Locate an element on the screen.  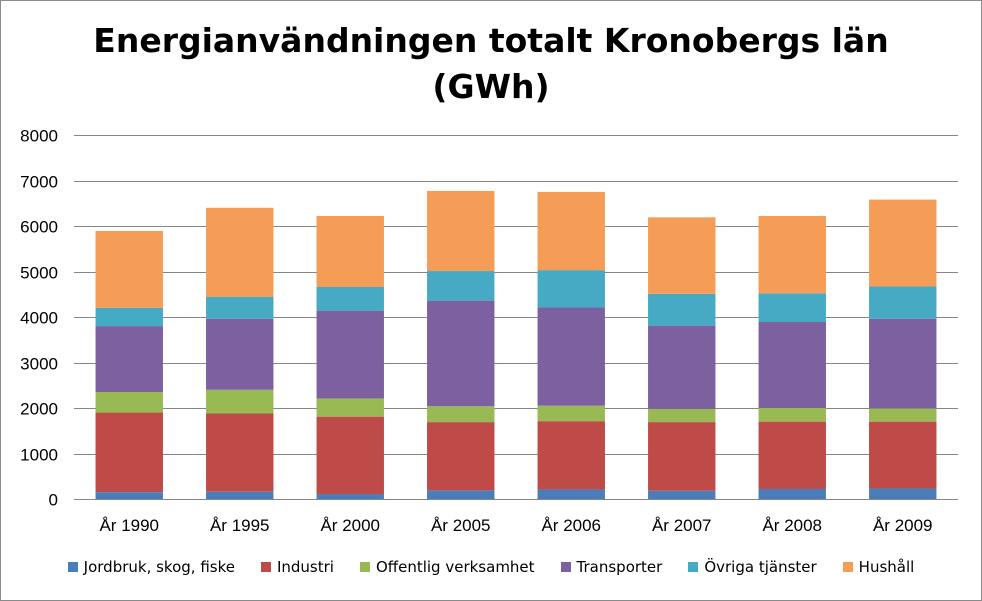
legend-label: Transporter is located at coordinates (619, 567).